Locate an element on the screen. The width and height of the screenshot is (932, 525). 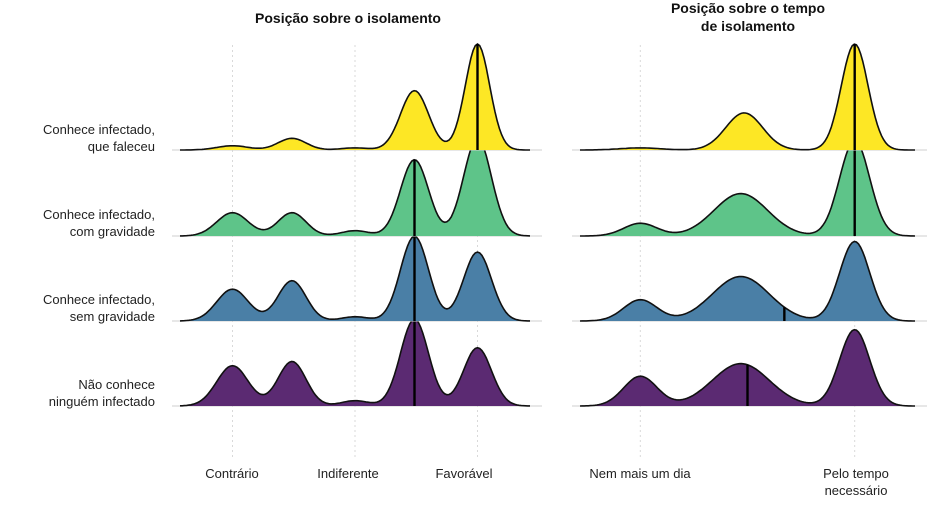
x-tick-label-contrario: Contrário is located at coordinates (231, 473).